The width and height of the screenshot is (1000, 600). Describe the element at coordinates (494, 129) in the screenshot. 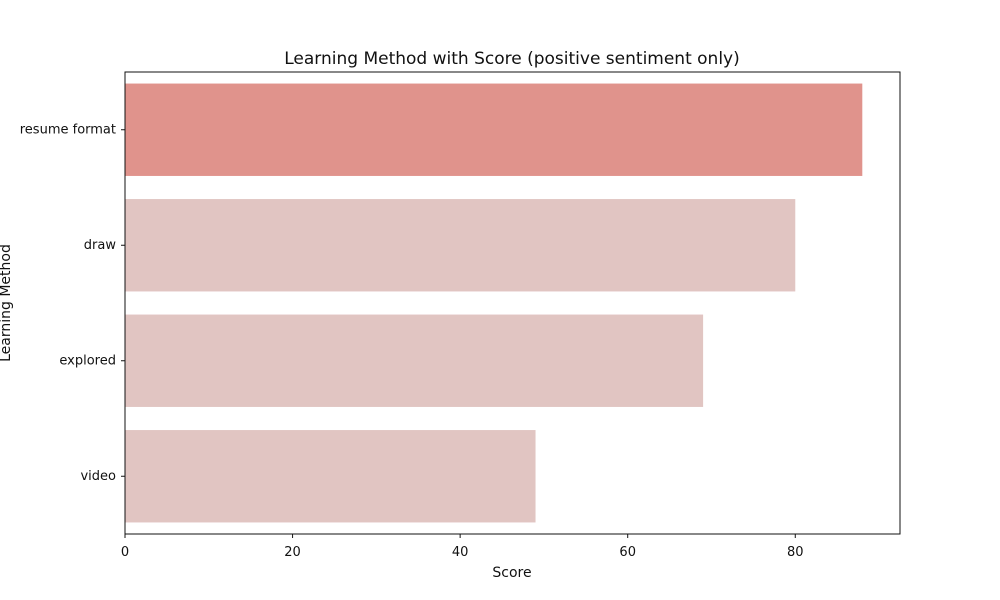

I see `bar-resume-format` at that location.